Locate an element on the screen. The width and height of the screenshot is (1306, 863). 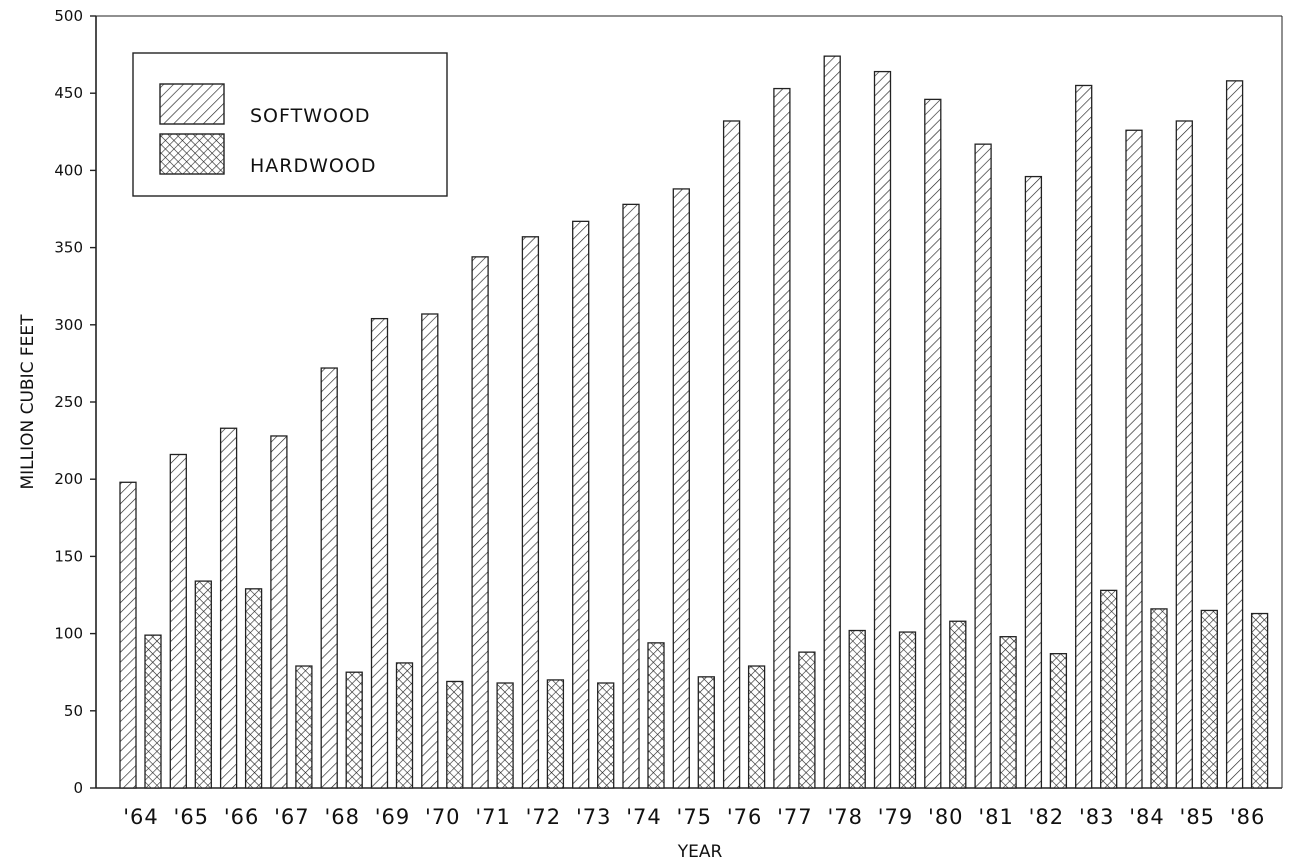
y-tick-label: 350 is located at coordinates (68, 248).